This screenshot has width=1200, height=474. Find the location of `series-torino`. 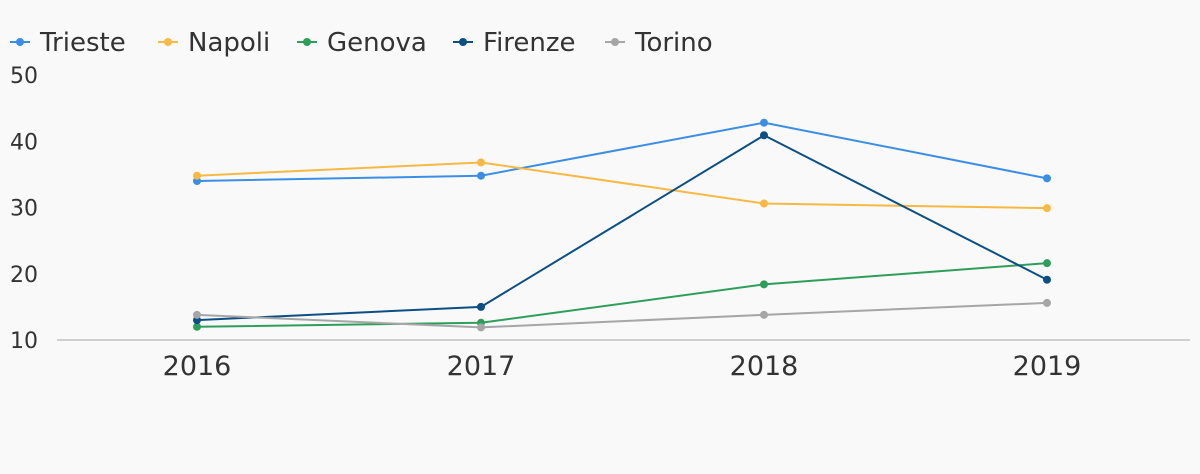

series-torino is located at coordinates (622, 315).